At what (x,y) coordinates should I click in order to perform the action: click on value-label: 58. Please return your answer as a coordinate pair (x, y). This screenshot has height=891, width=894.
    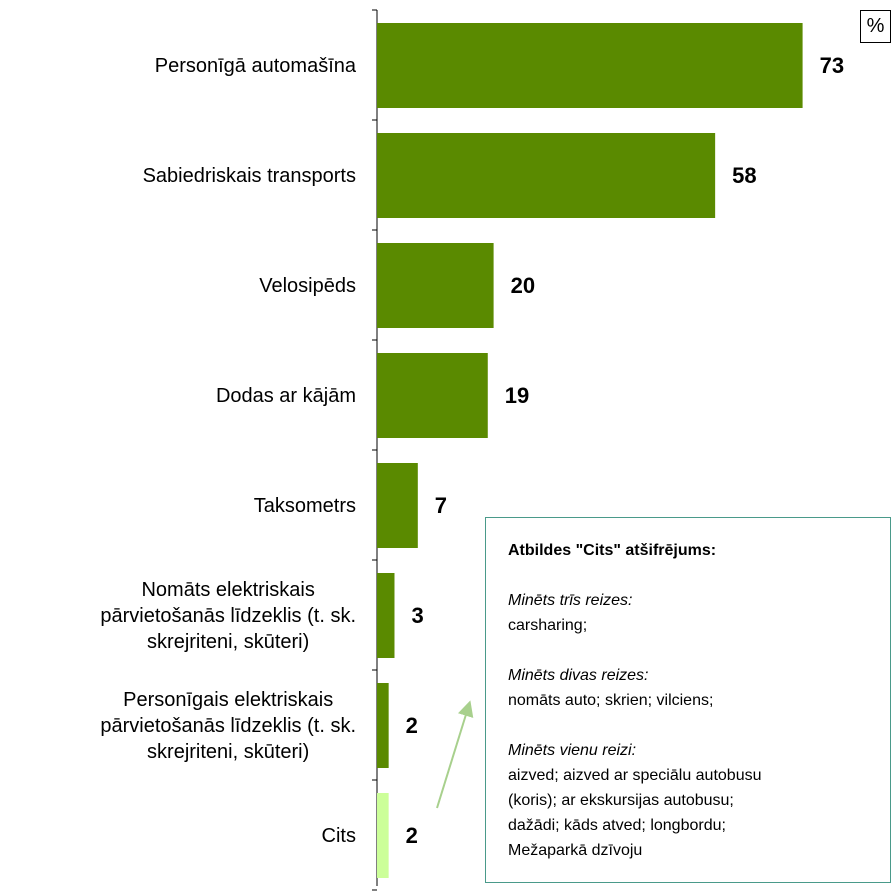
    Looking at the image, I should click on (744, 175).